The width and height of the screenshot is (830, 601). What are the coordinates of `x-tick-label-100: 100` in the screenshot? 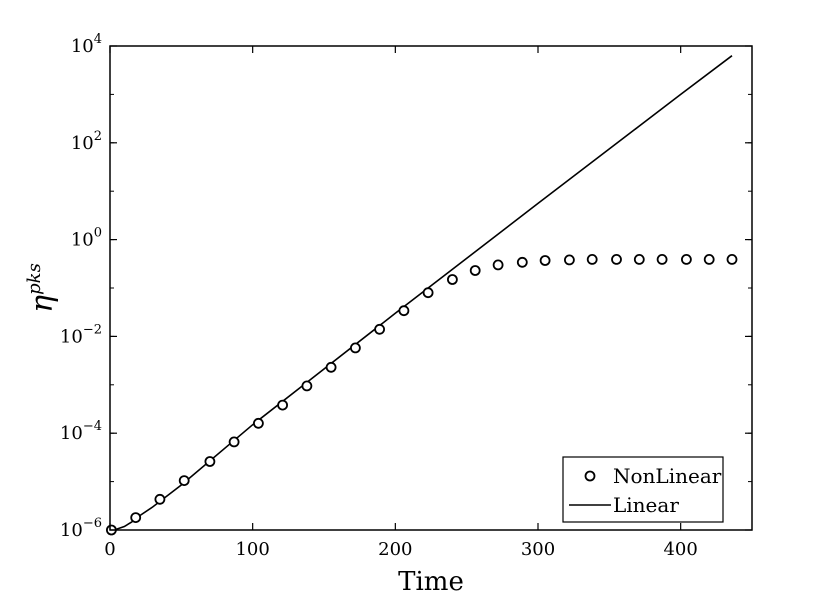 It's located at (252, 549).